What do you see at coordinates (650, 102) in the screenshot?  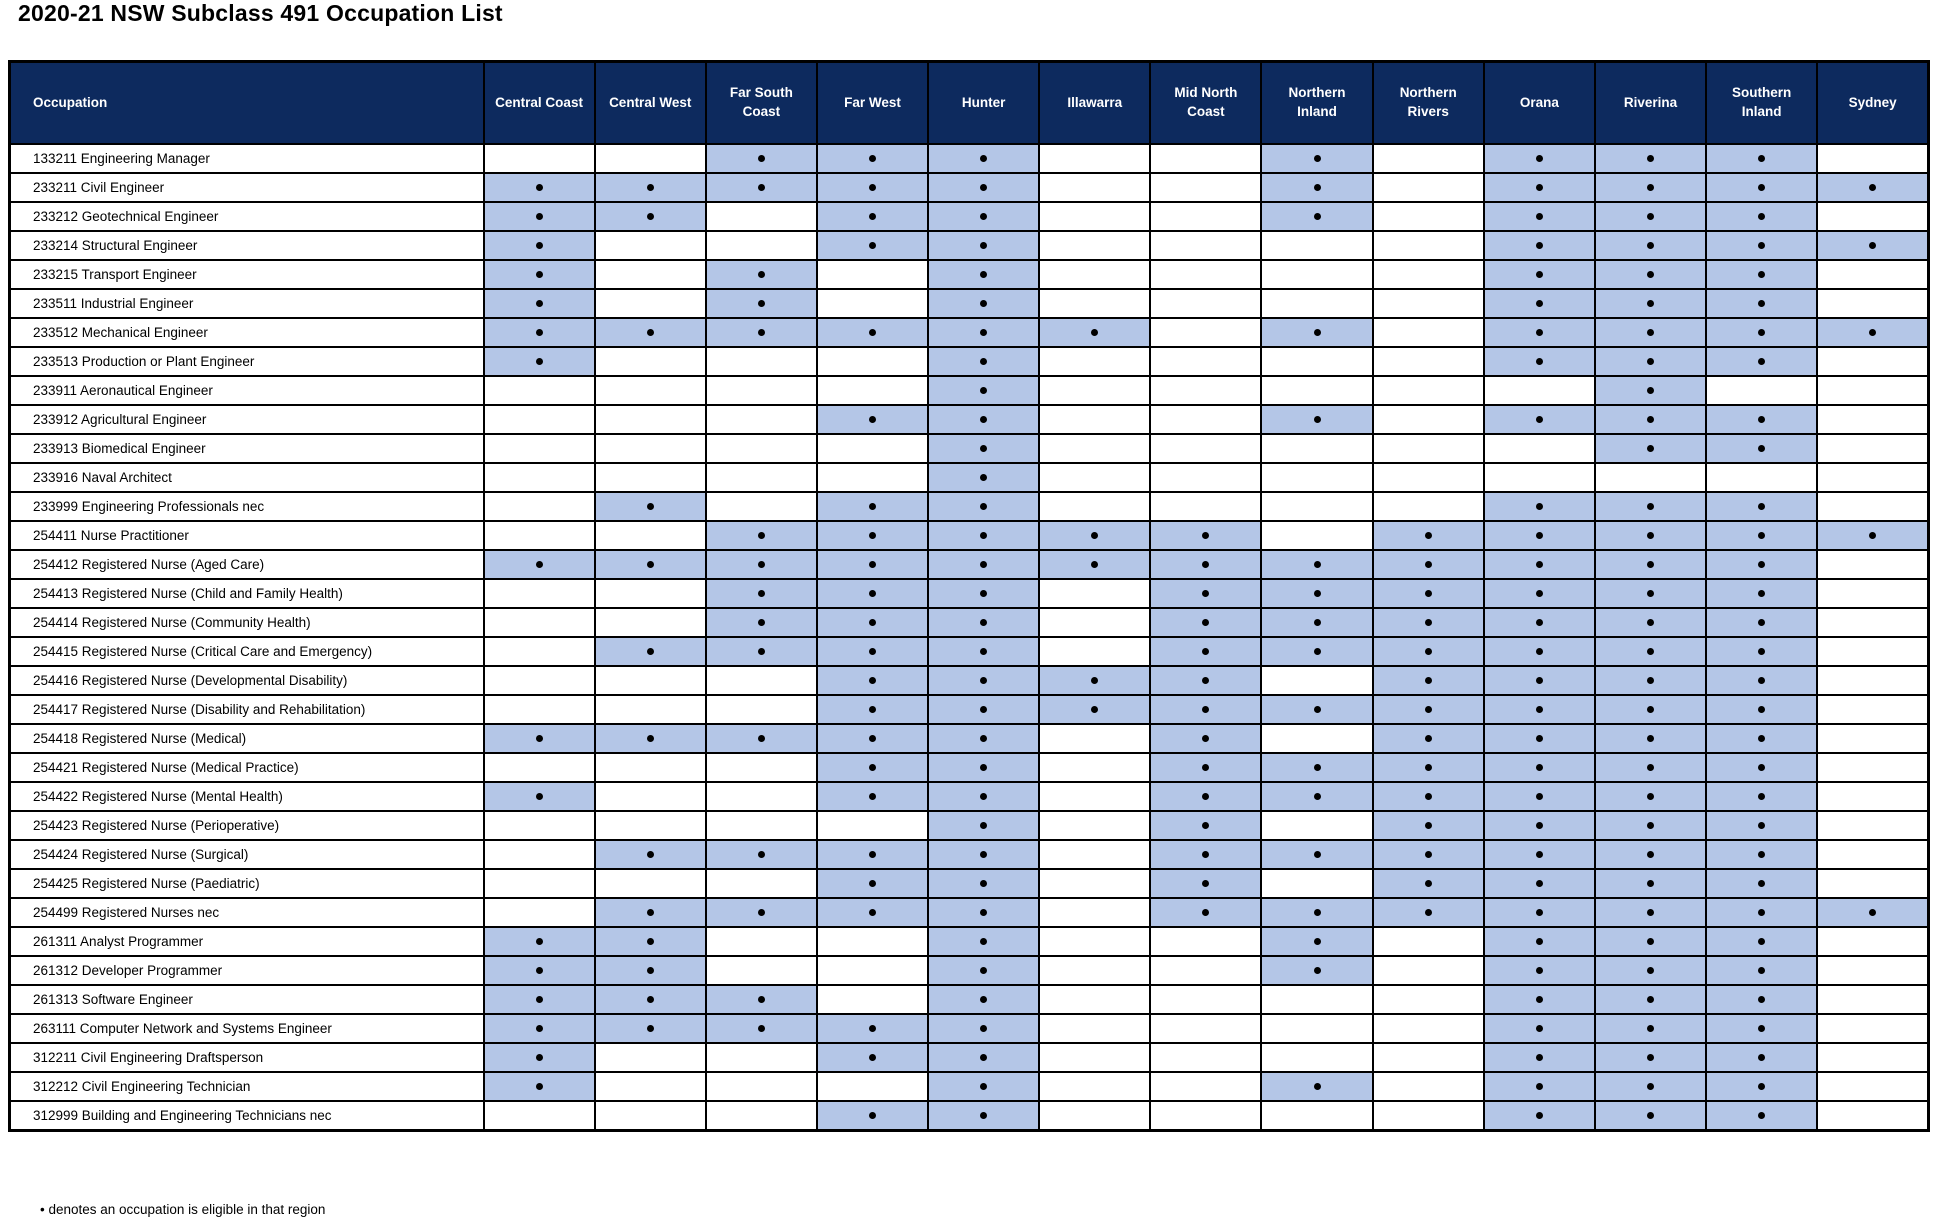 I see `region-column-header: Central West` at bounding box center [650, 102].